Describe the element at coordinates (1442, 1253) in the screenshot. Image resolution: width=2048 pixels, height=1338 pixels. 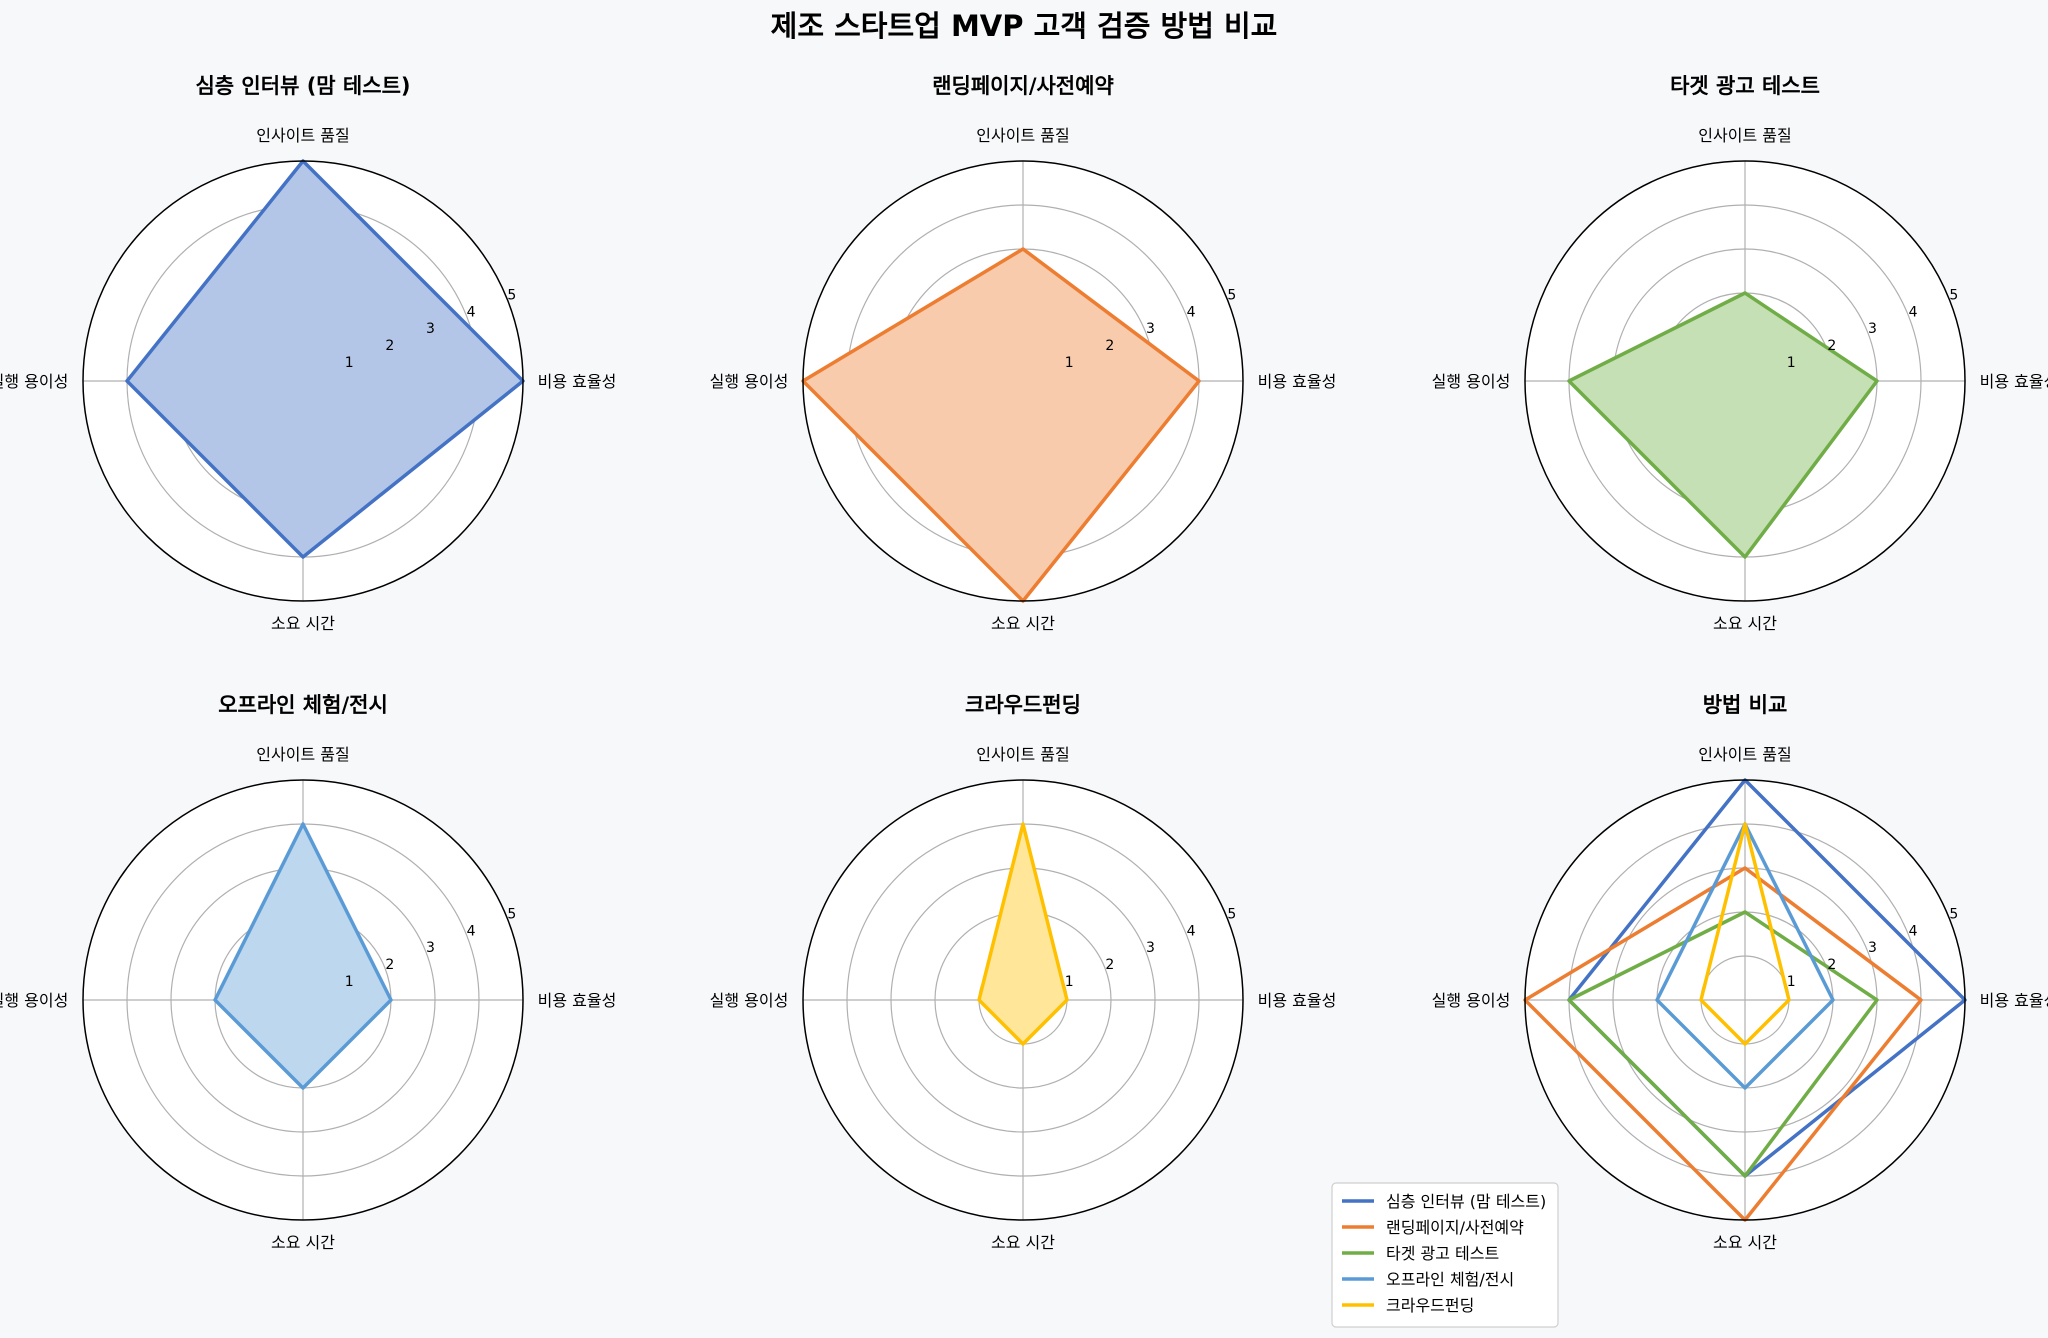
I see `legend-label: 타겟 광고 테스트` at that location.